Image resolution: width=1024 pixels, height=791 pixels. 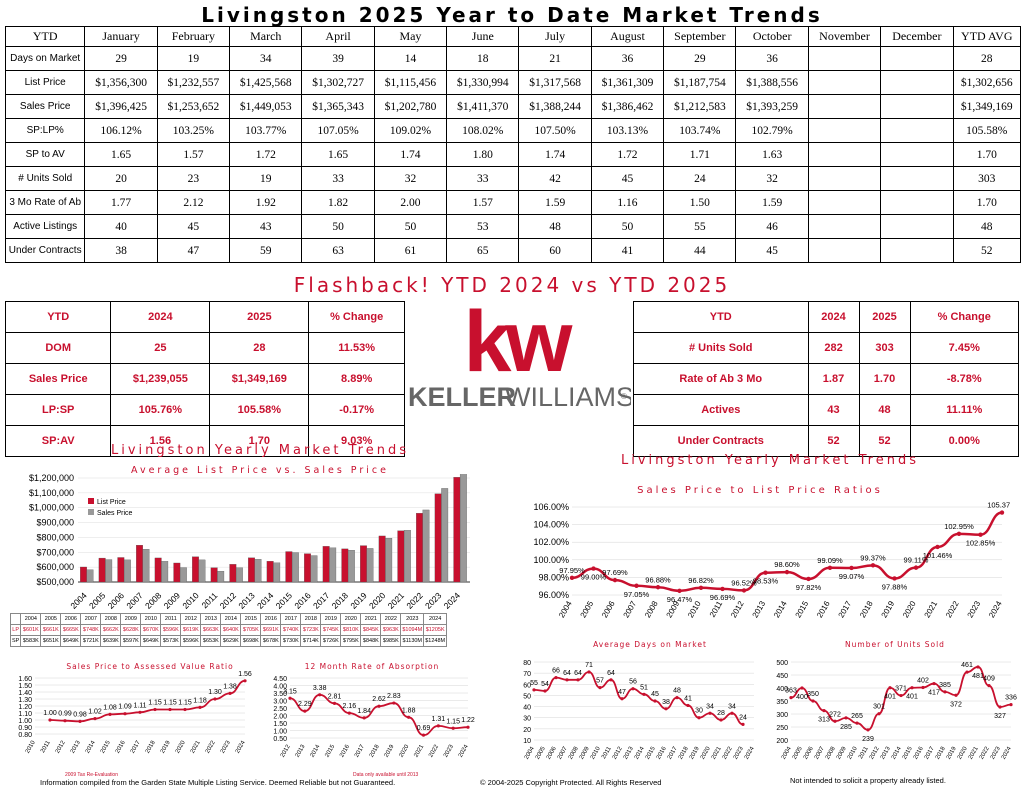 What do you see at coordinates (410, 250) in the screenshot?
I see `table-cell: 61` at bounding box center [410, 250].